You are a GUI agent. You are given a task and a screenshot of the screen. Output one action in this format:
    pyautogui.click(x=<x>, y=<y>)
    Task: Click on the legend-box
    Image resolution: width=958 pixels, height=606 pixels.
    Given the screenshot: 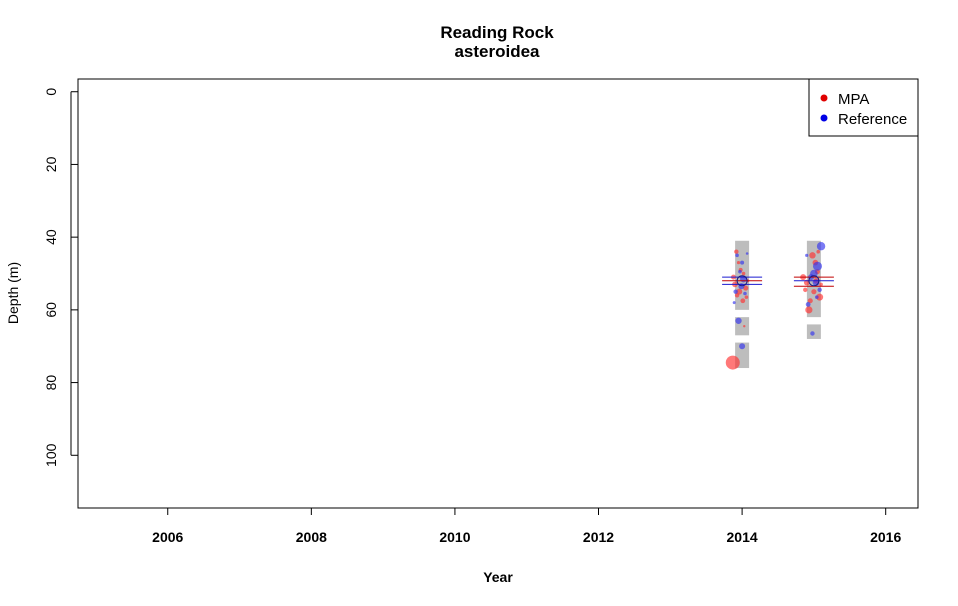 What is the action you would take?
    pyautogui.click(x=863, y=107)
    